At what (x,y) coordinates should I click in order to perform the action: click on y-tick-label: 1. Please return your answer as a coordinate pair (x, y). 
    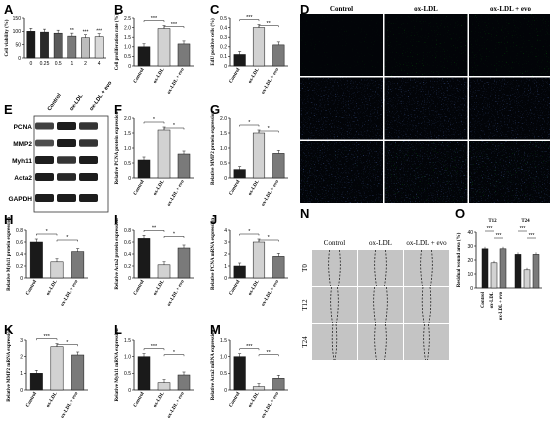
    Looking at the image, I should click on (21, 374).